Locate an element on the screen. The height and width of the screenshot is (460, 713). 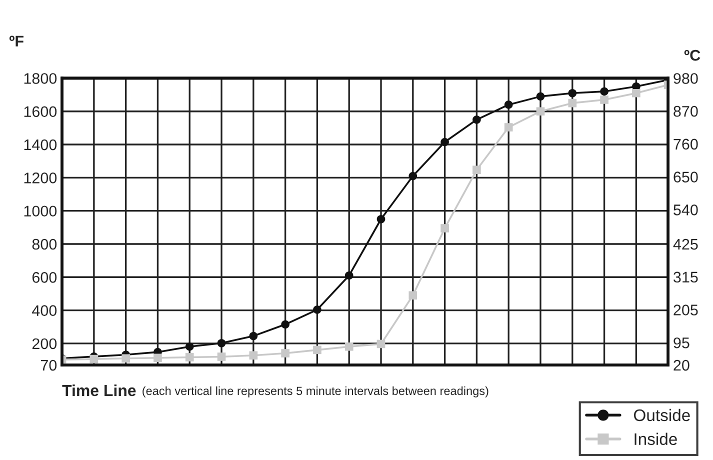
legend-label: Inside is located at coordinates (655, 439).